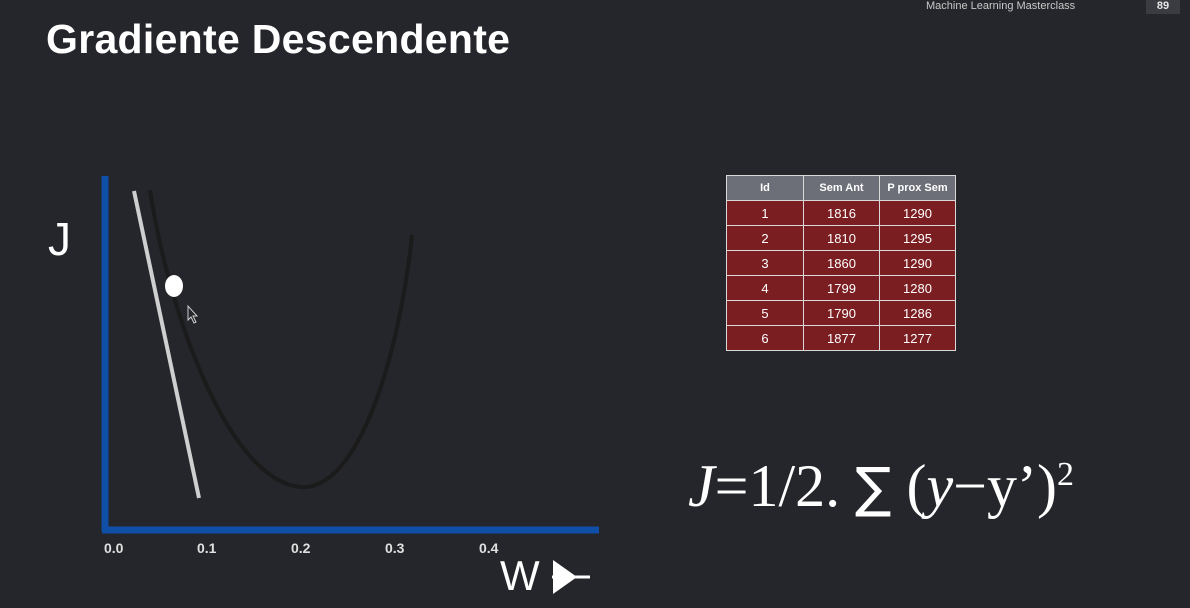 The width and height of the screenshot is (1190, 608). What do you see at coordinates (207, 548) in the screenshot?
I see `x-tick-label: 0.1` at bounding box center [207, 548].